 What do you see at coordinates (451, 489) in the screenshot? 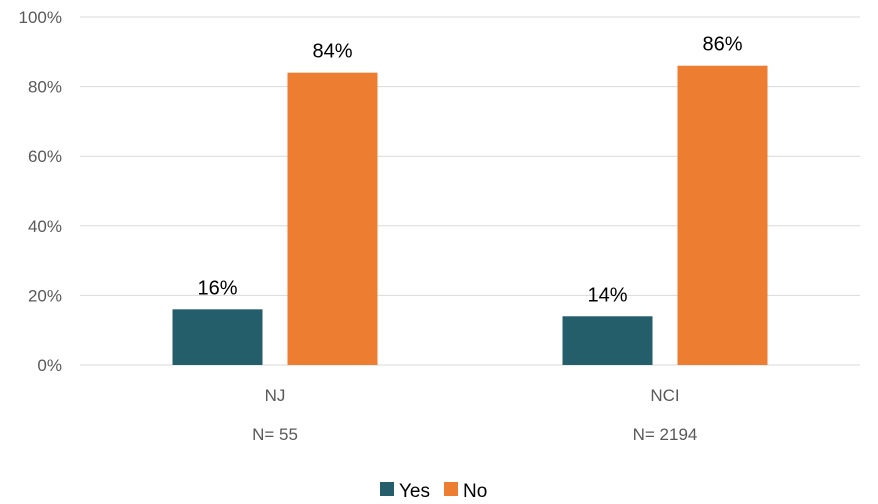
I see `legend-swatch-no` at bounding box center [451, 489].